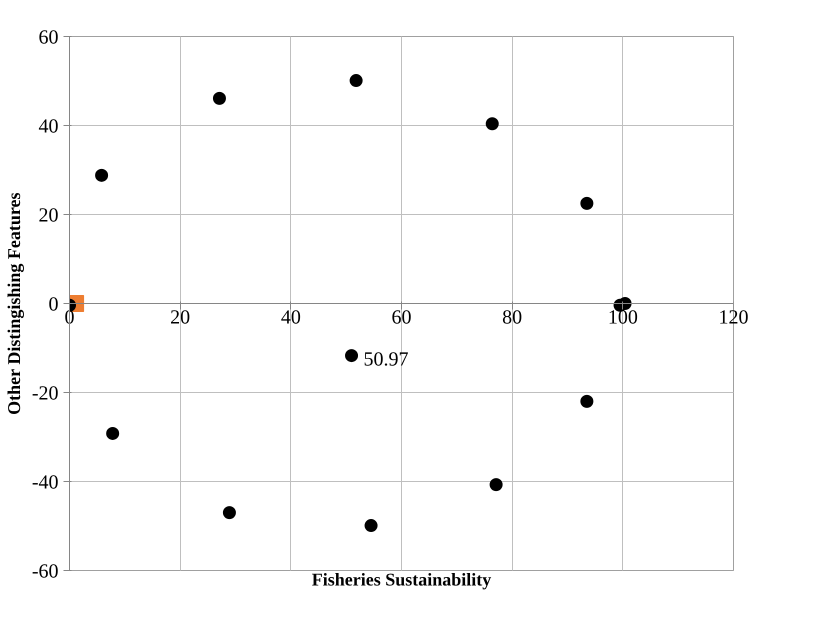 This screenshot has width=840, height=635. I want to click on x-tick-label: 100, so click(623, 317).